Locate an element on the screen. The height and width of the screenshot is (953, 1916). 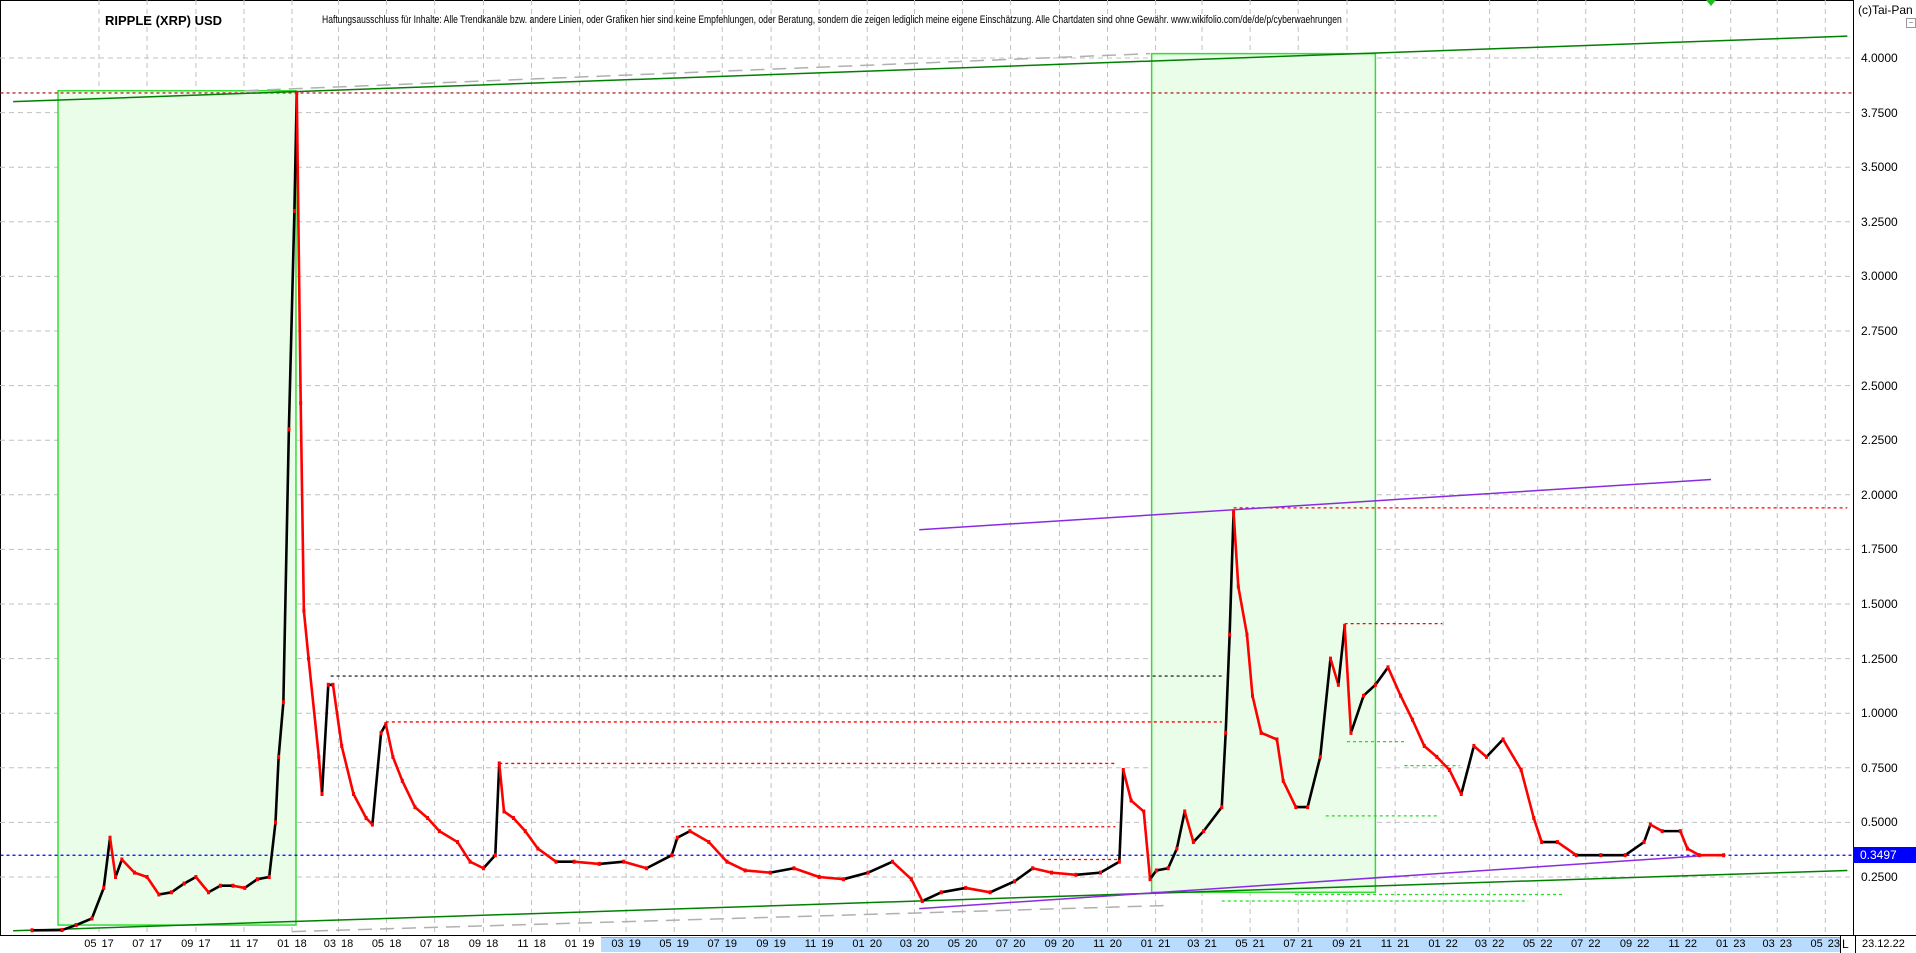
y-tick-label: 3.0000 is located at coordinates (1879, 276).